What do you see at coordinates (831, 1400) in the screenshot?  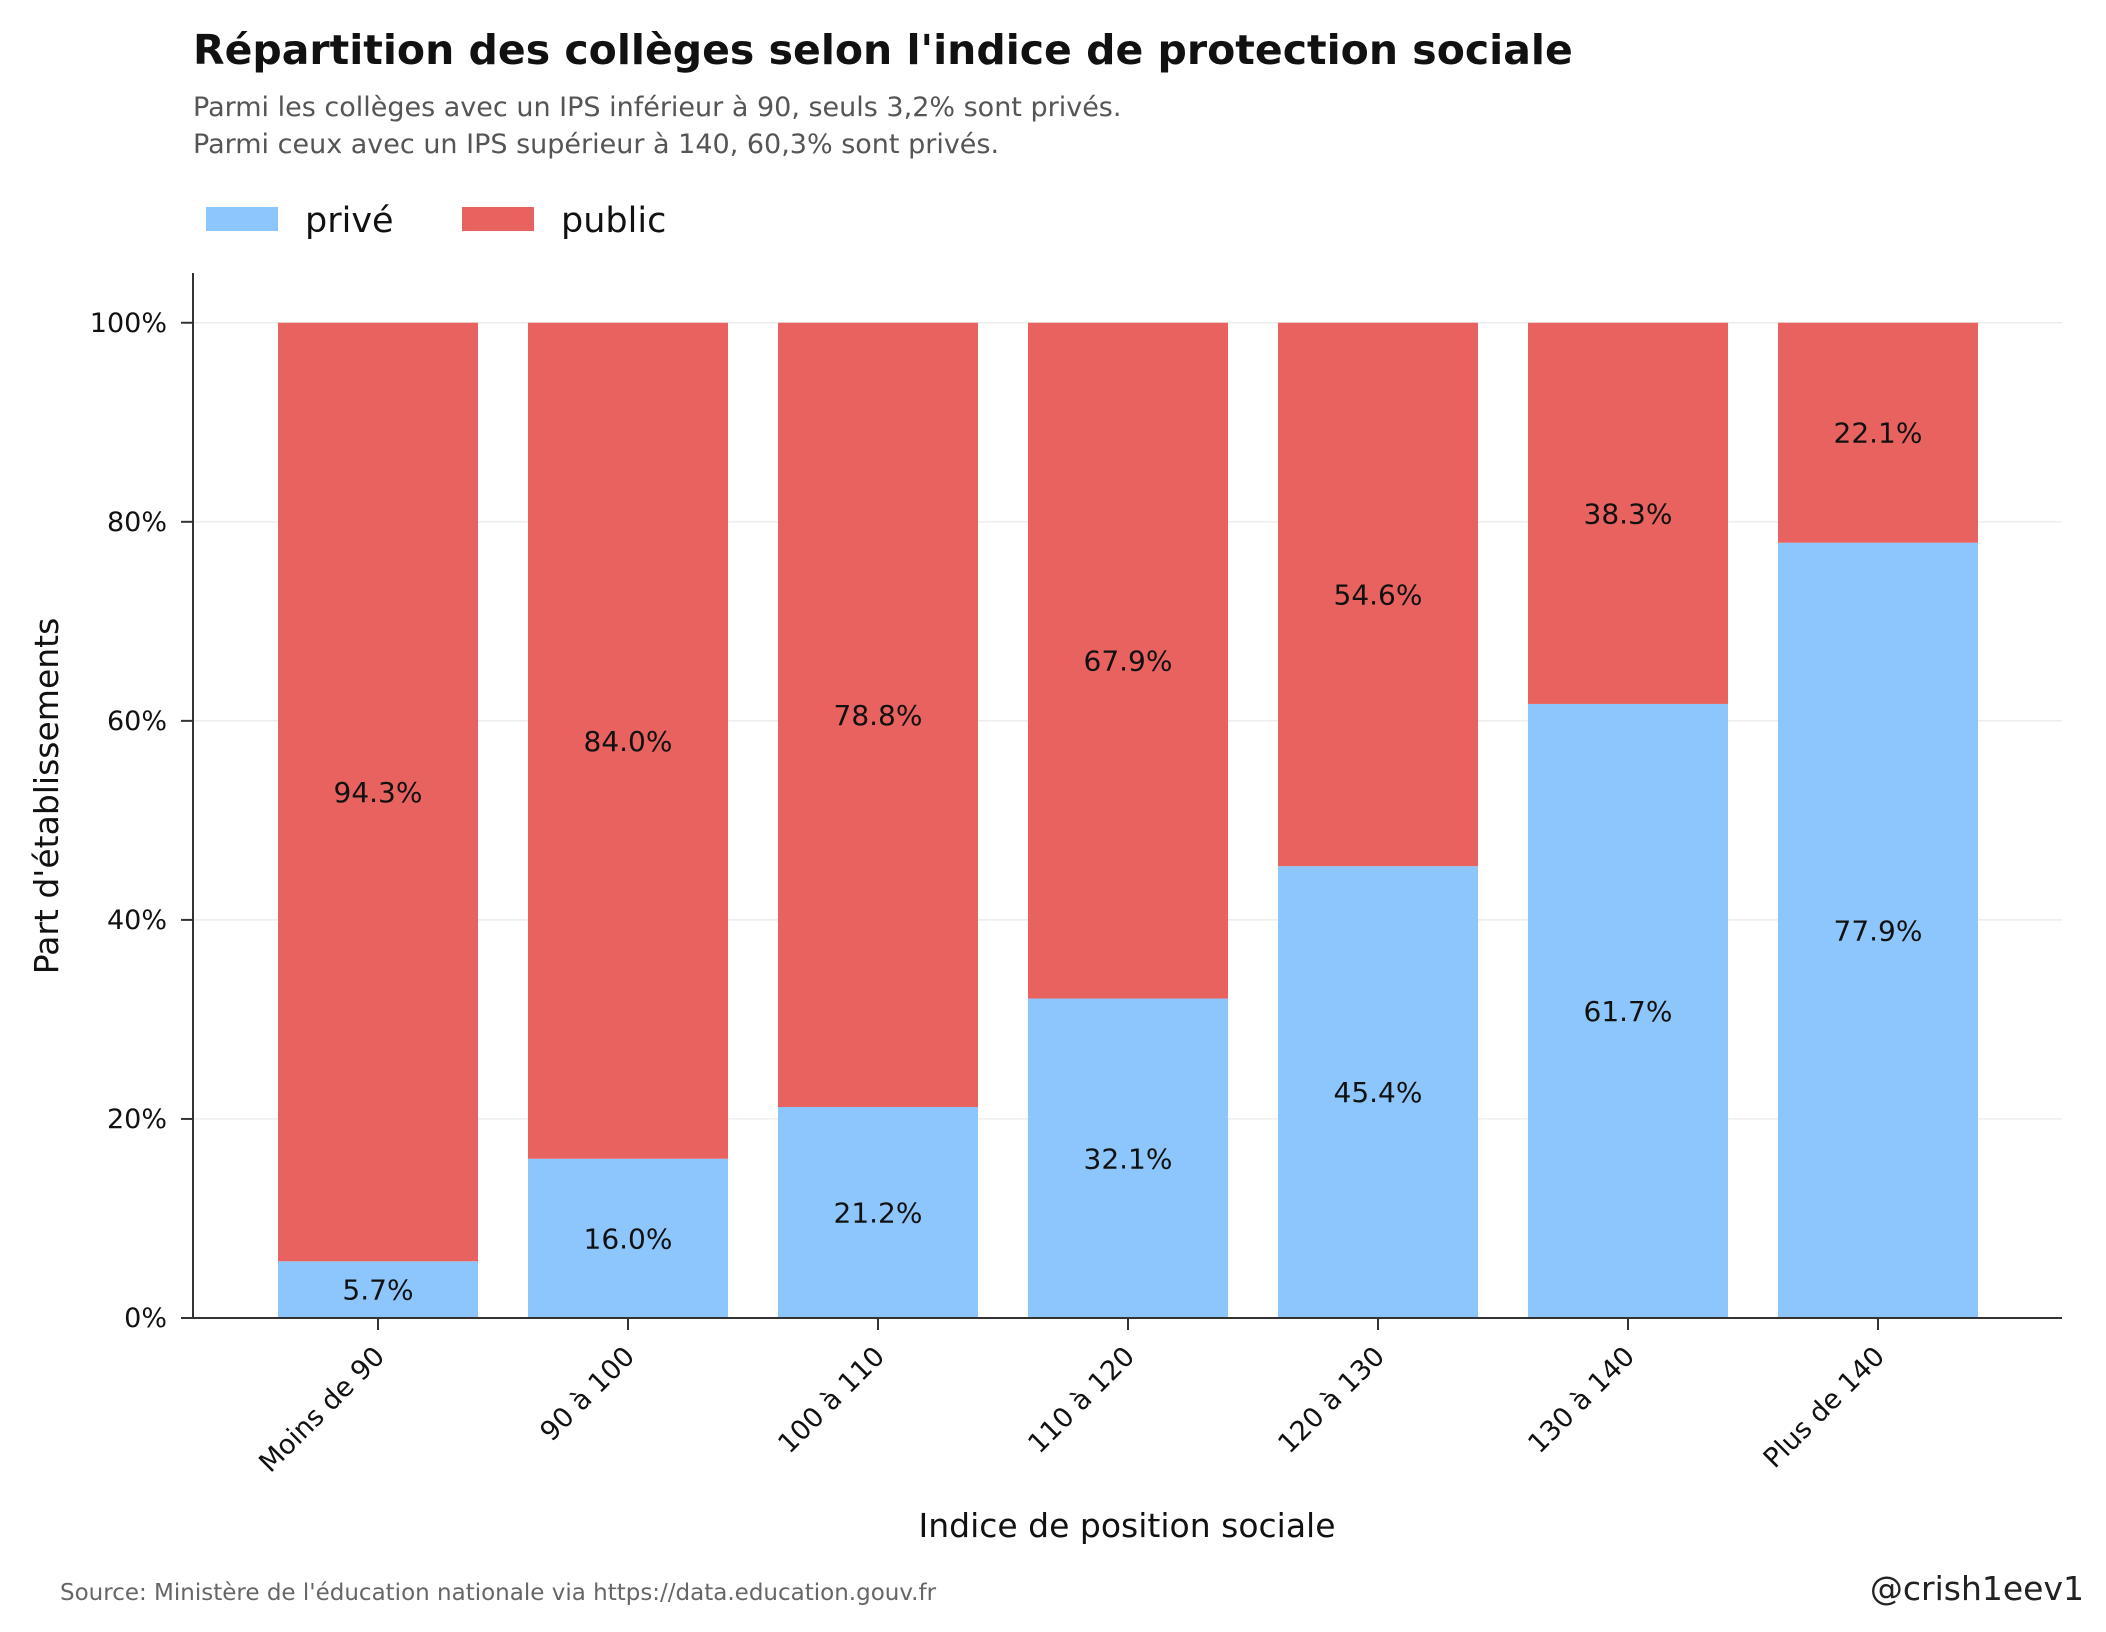 I see `x-tick-label: 100 à 110` at bounding box center [831, 1400].